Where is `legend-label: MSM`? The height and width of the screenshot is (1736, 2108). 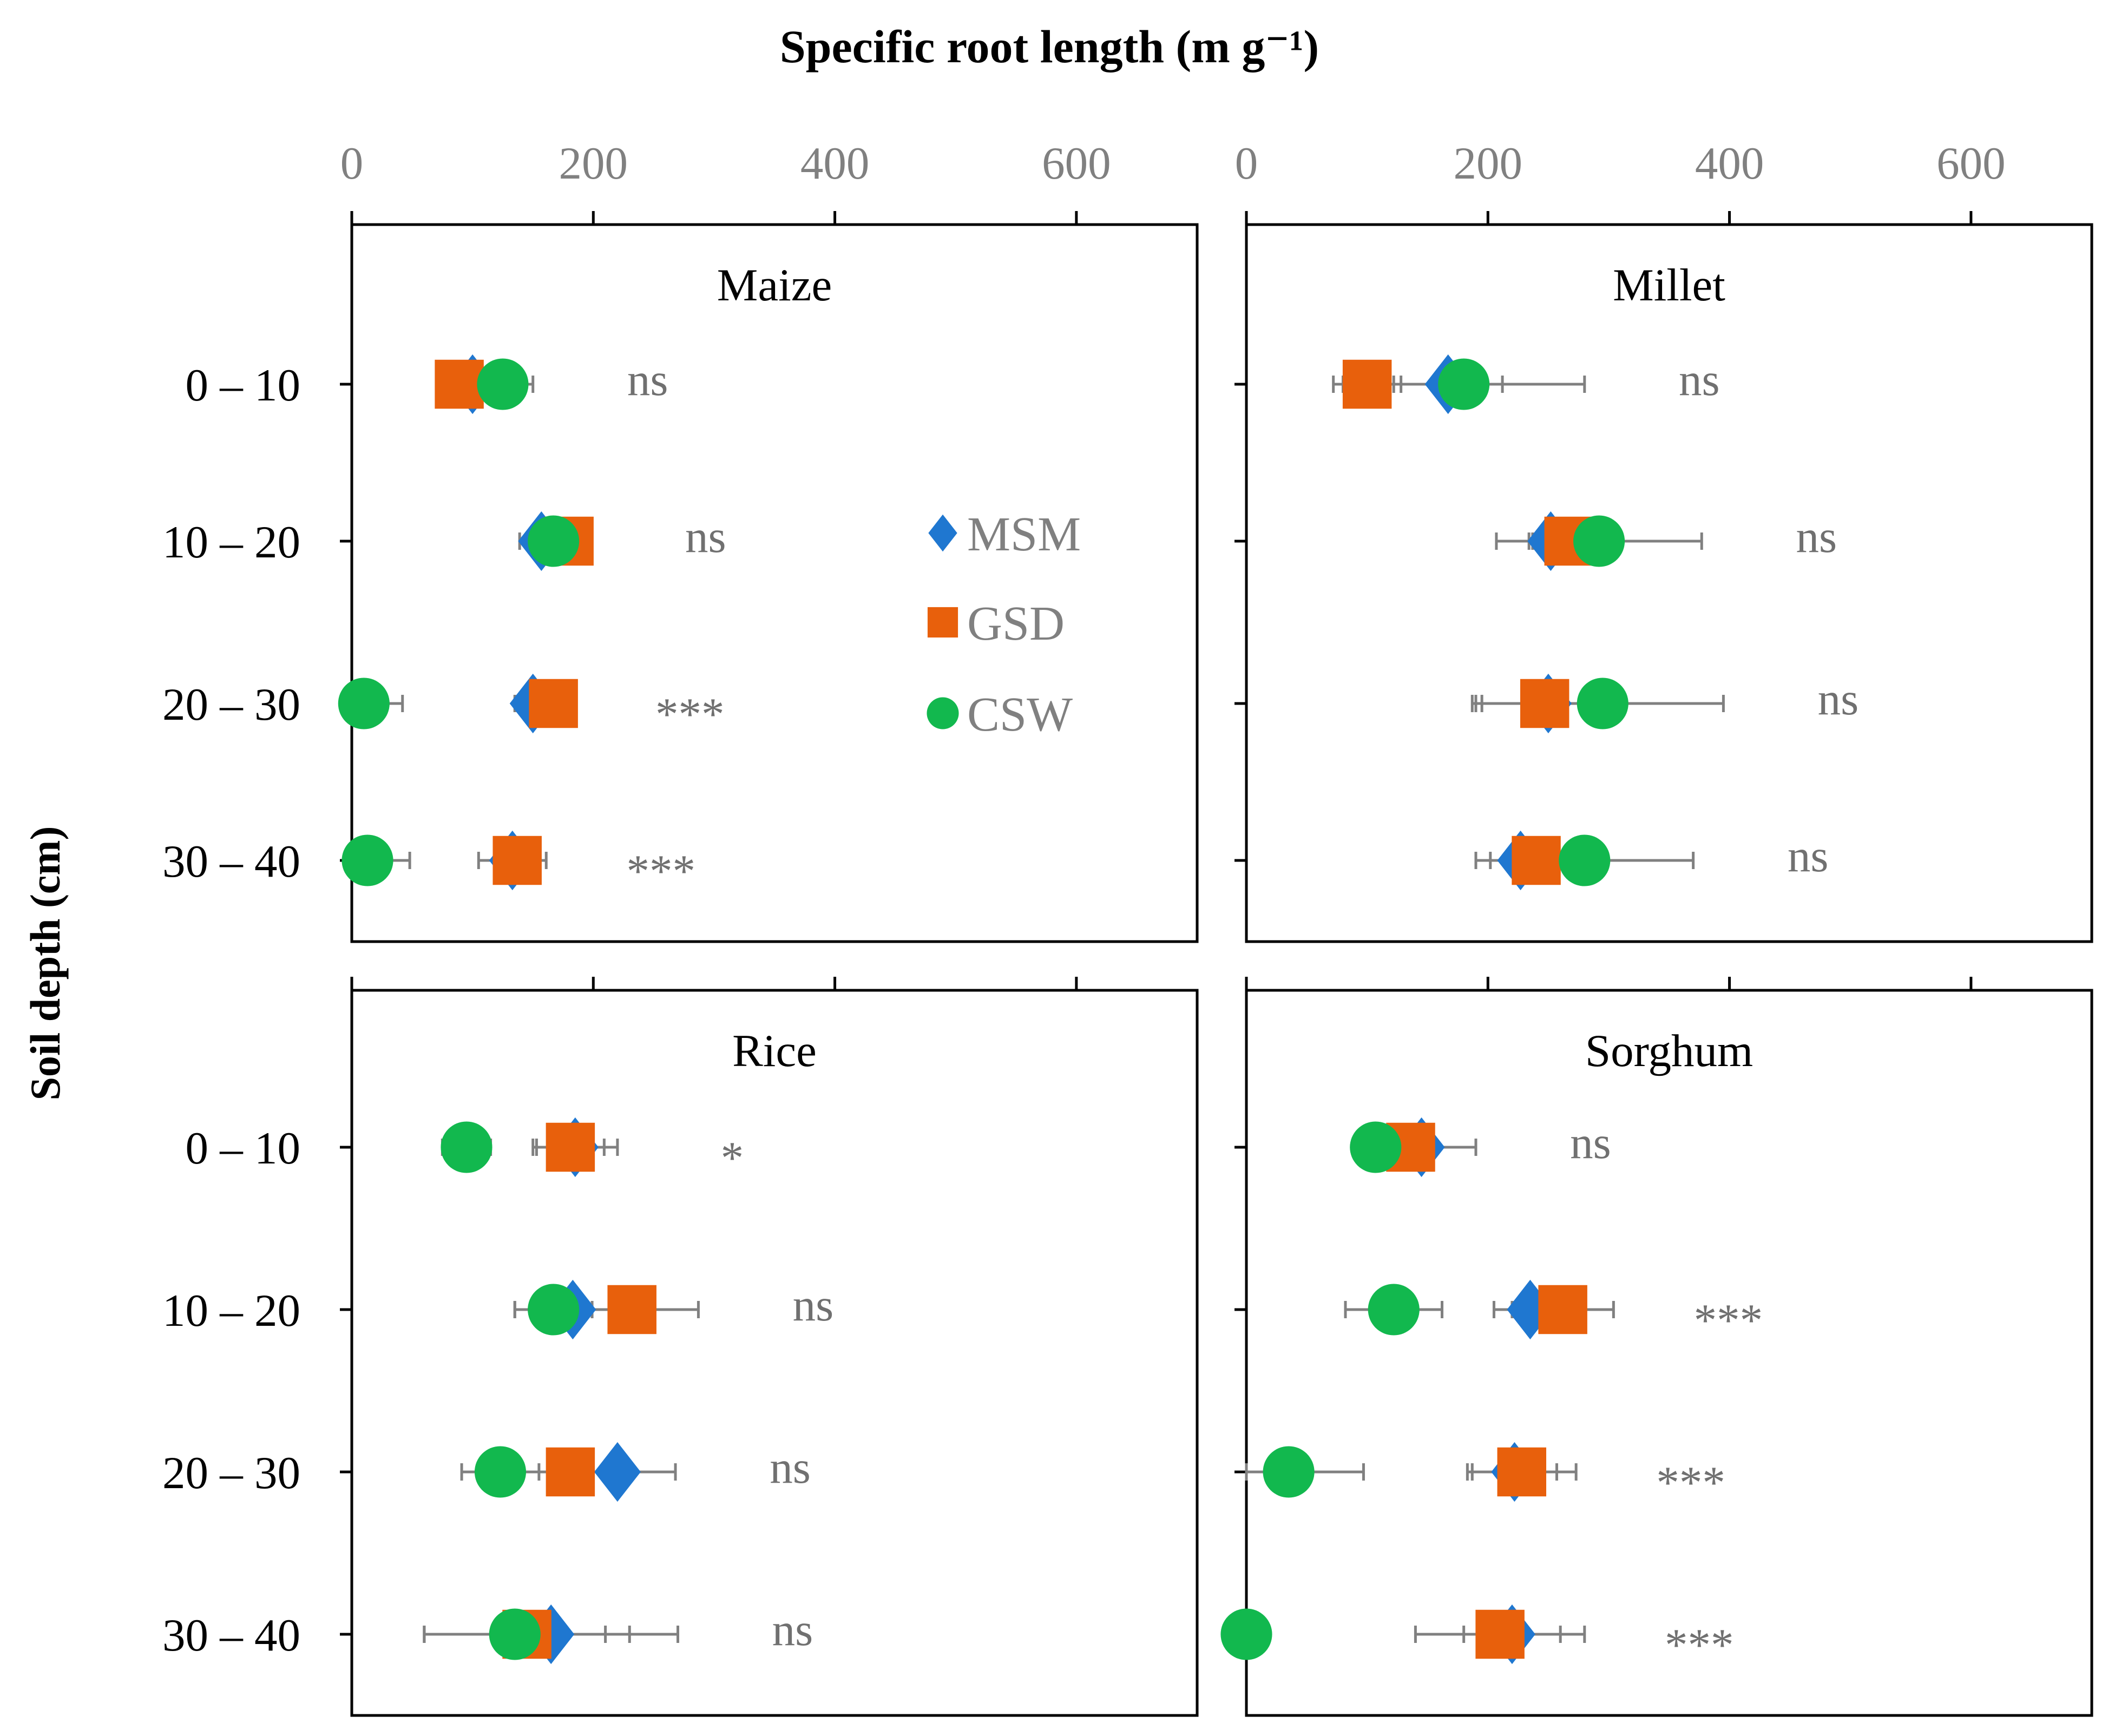 legend-label: MSM is located at coordinates (1024, 535).